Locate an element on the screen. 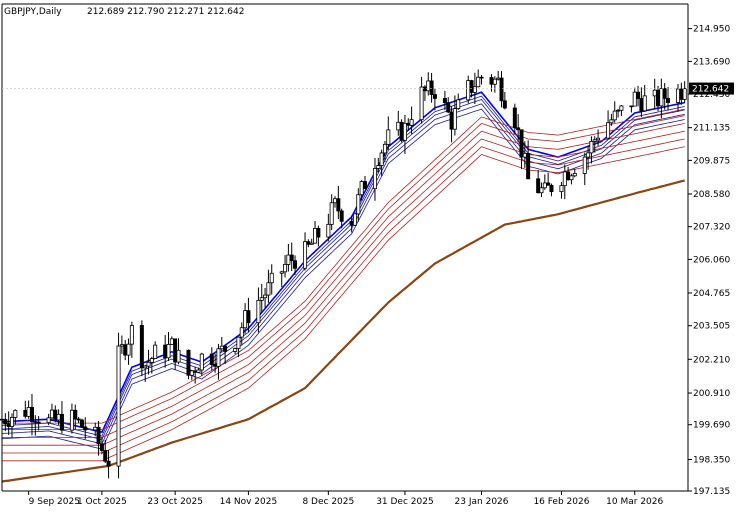 Image resolution: width=747 pixels, height=513 pixels. y-tick-label: 212.430 is located at coordinates (711, 95).